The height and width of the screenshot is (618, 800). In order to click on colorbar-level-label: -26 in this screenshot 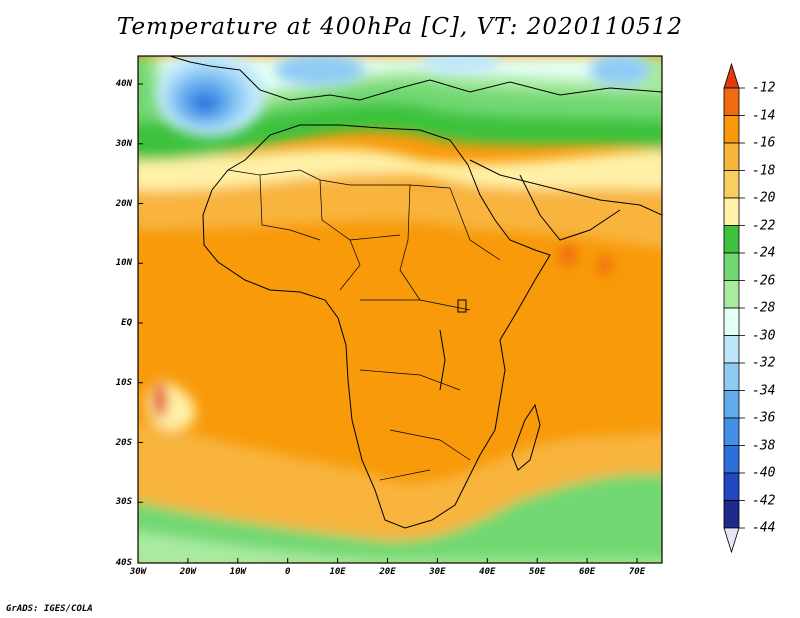, I will do `click(764, 280)`.